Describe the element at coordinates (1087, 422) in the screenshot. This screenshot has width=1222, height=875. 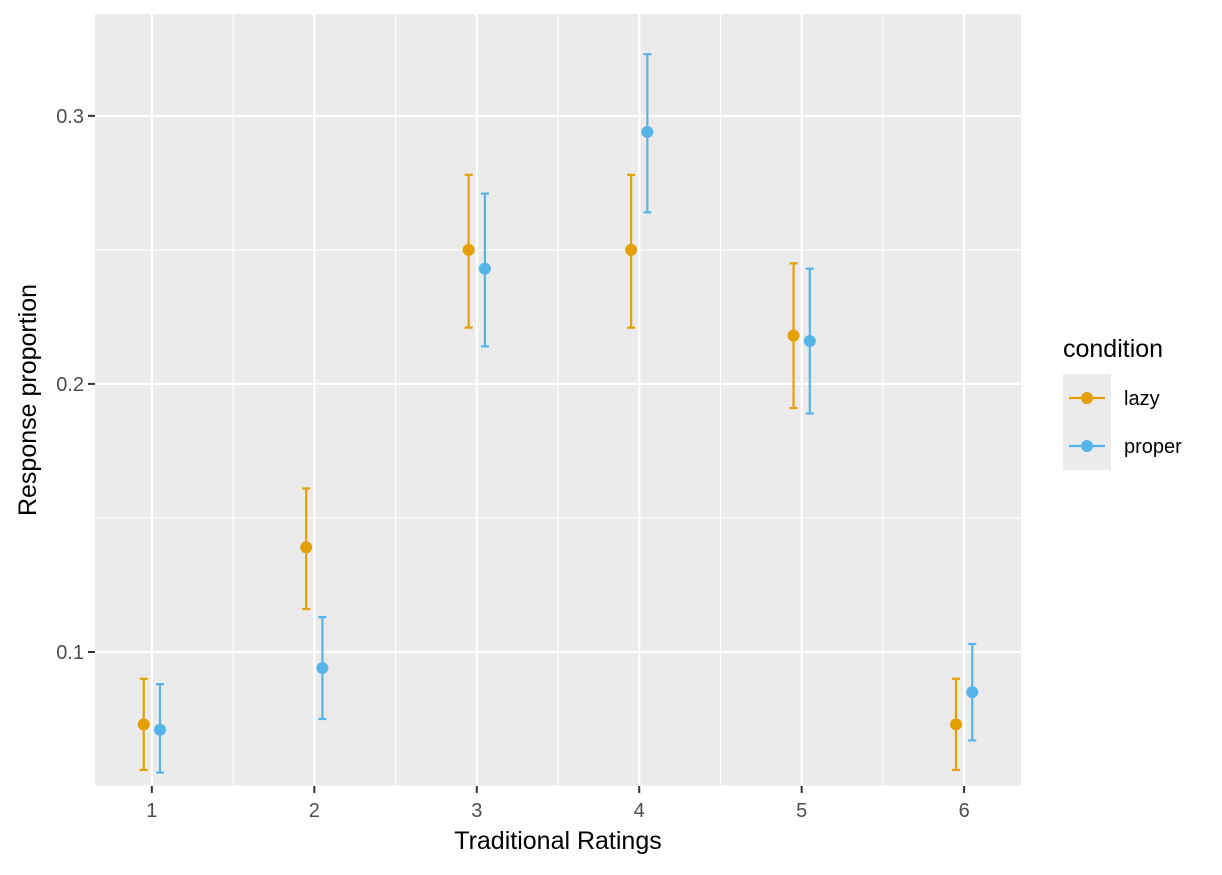
I see `legend-key-background` at that location.